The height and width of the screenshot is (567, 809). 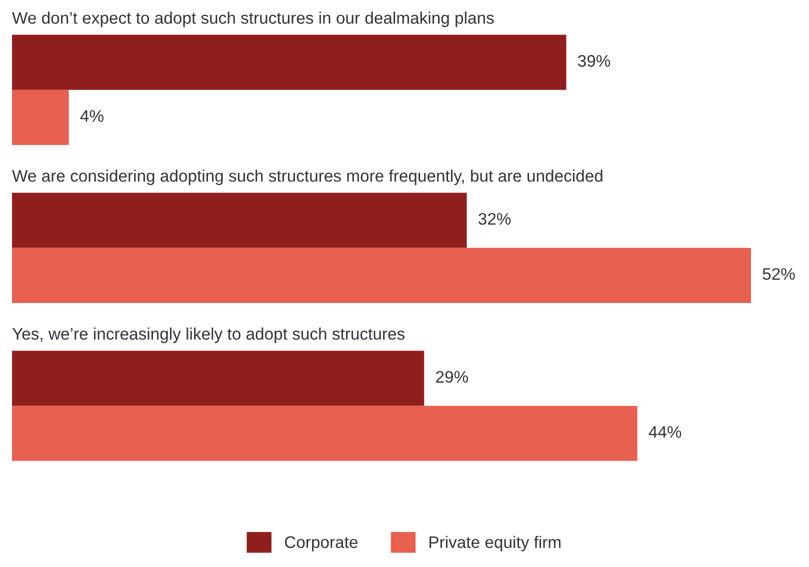 What do you see at coordinates (452, 376) in the screenshot?
I see `data-label: 29%` at bounding box center [452, 376].